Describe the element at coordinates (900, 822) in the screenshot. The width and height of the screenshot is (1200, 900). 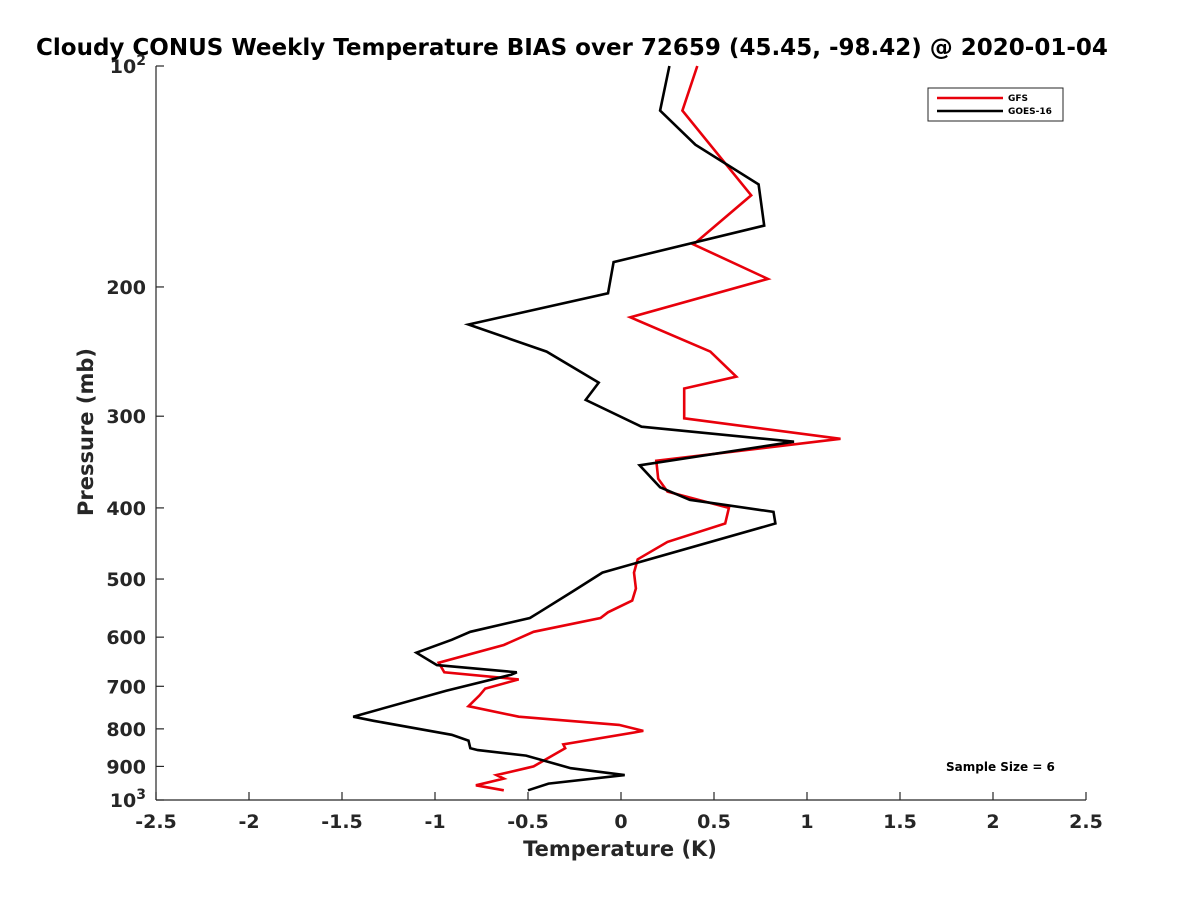
I see `x-tick-label: 1.5` at that location.